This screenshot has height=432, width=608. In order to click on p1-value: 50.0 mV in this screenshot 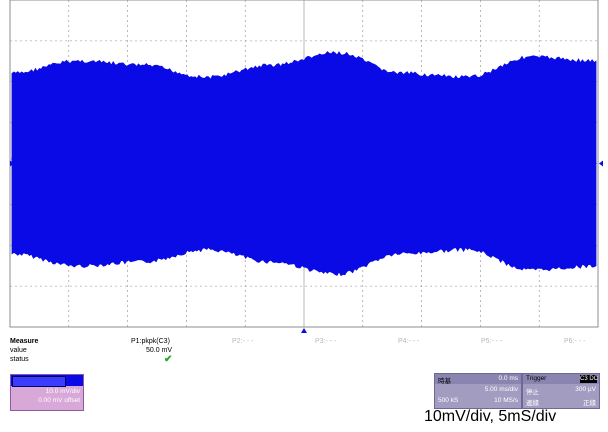, I will do `click(159, 350)`.